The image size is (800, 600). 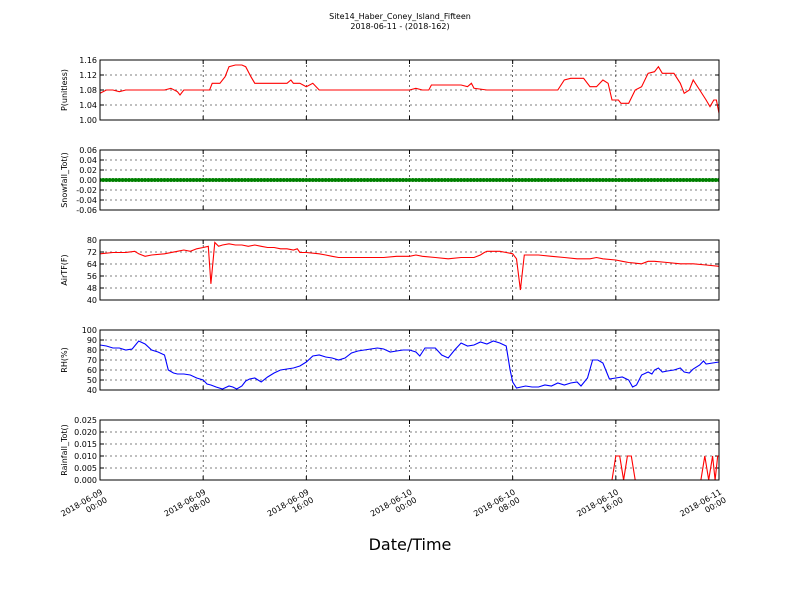 I want to click on y-axis-label: P(unitless), so click(x=64, y=90).